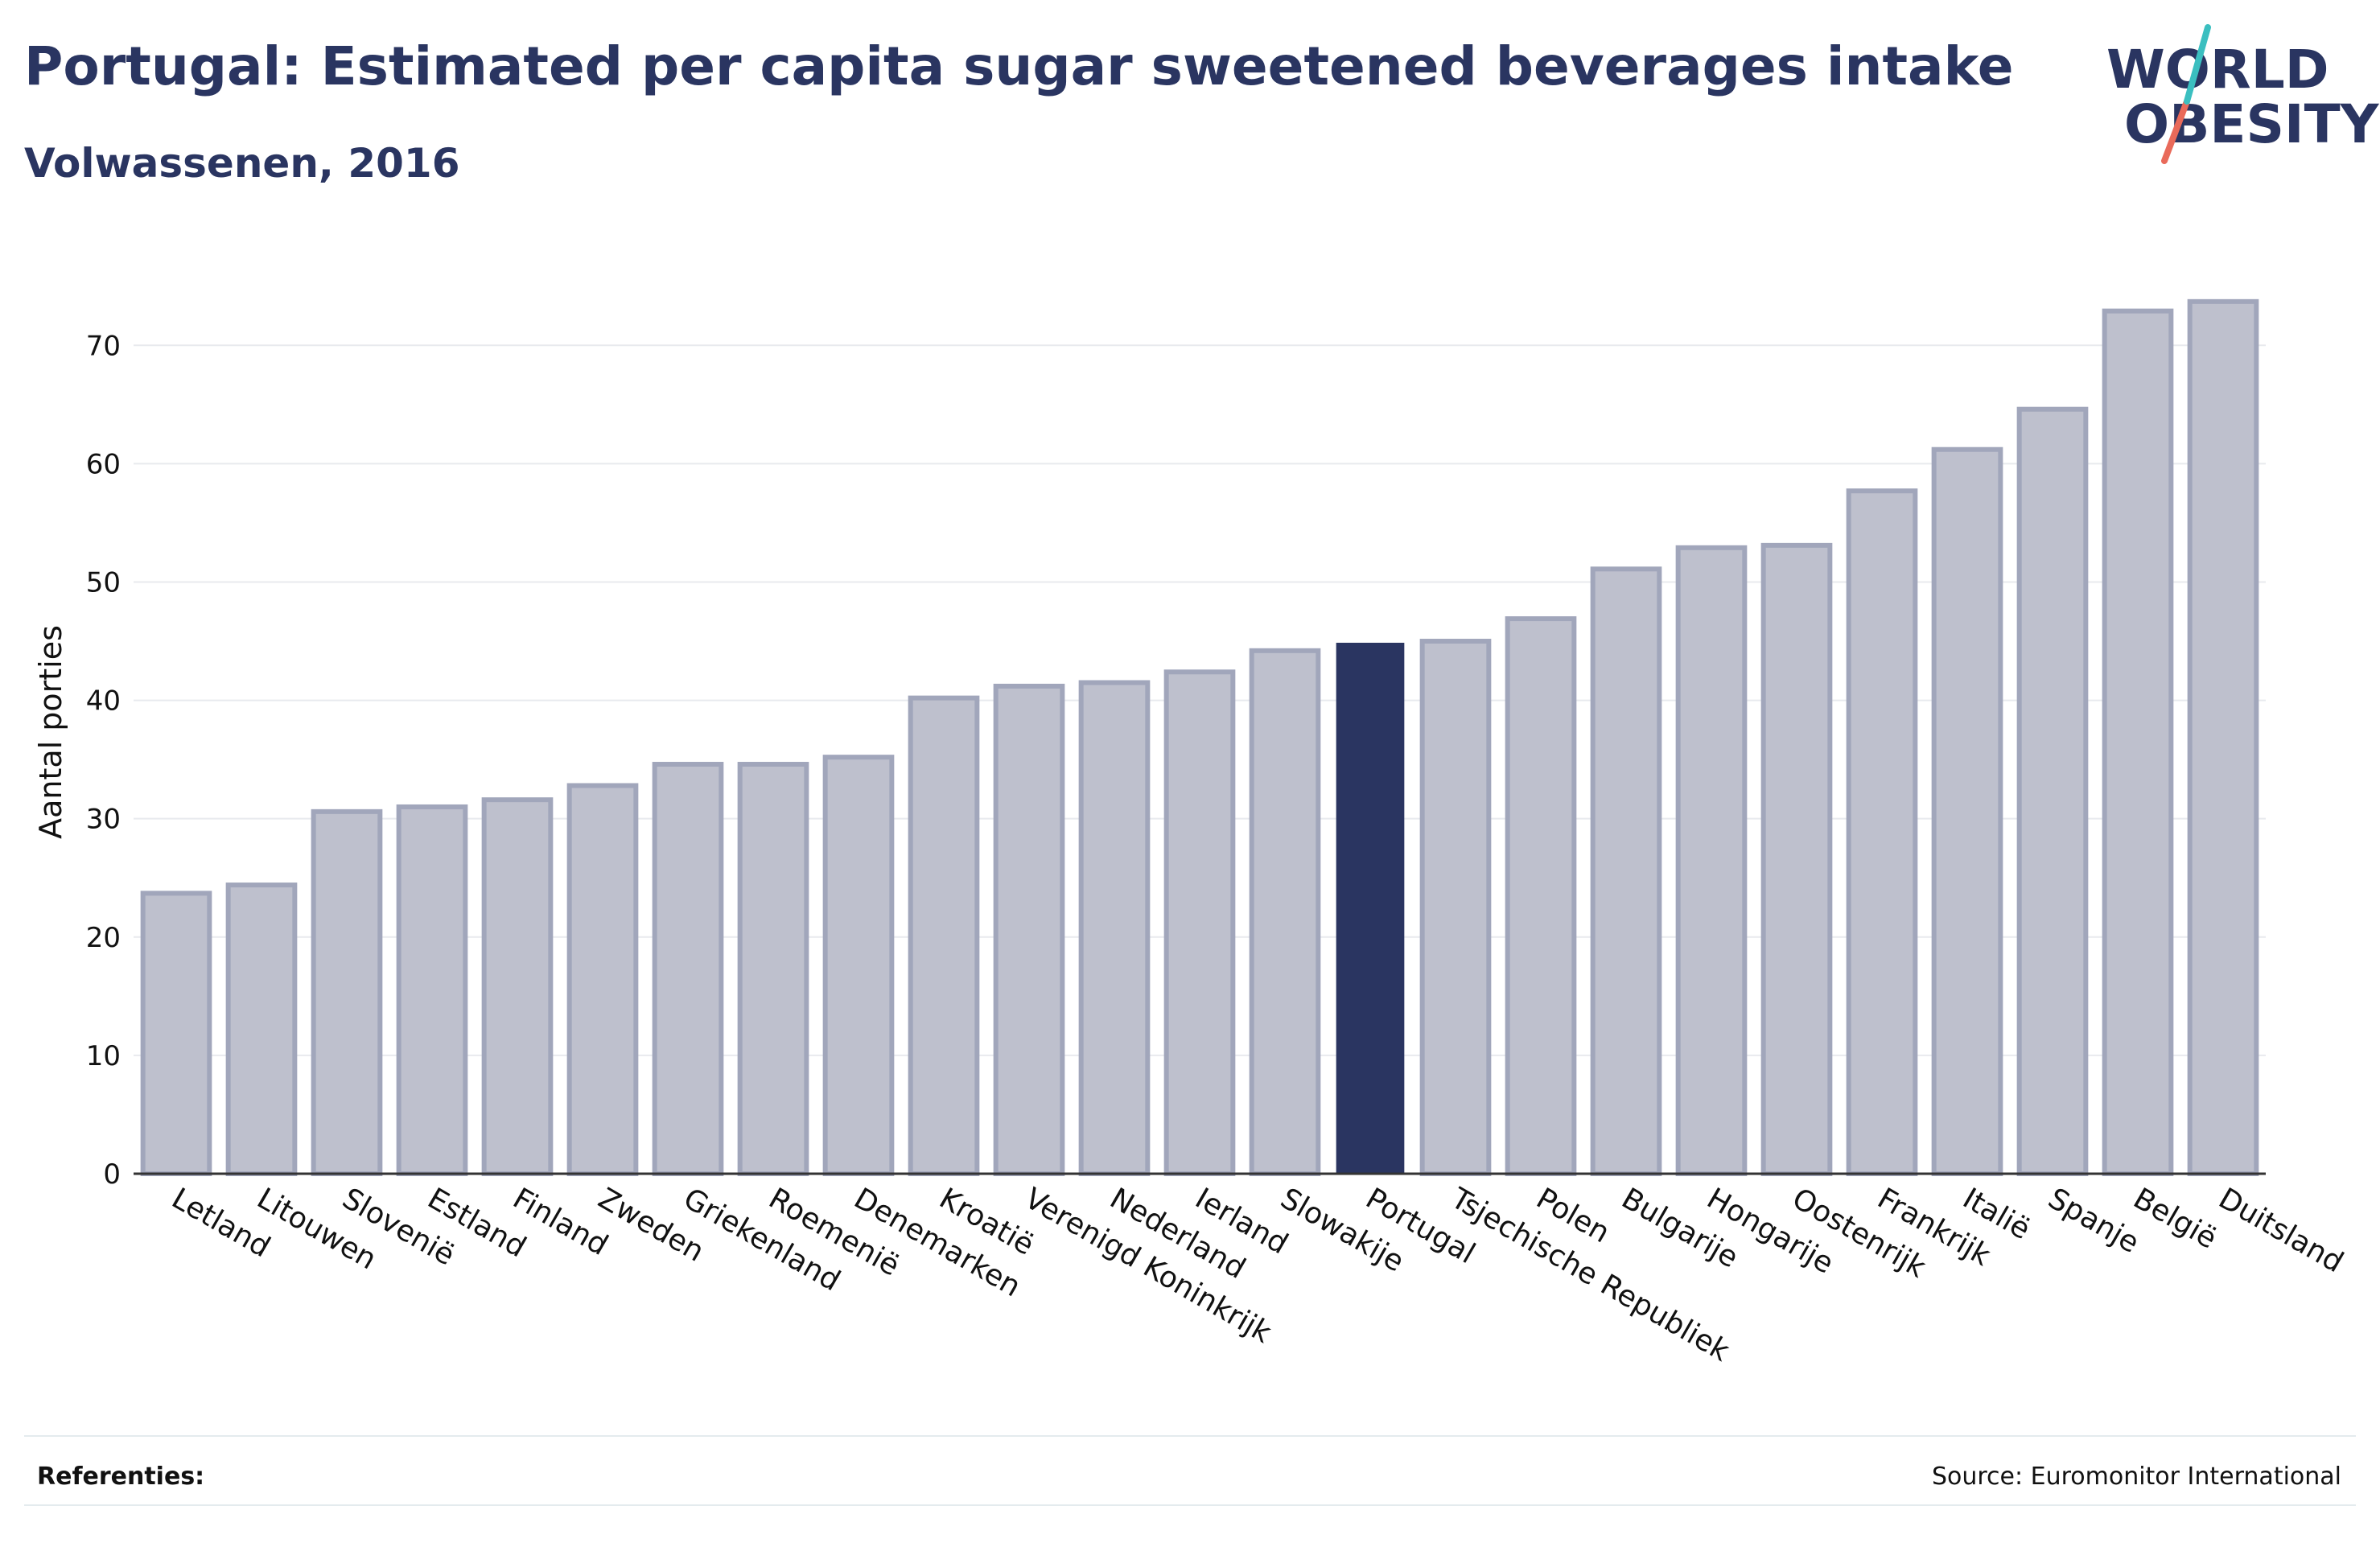 The height and width of the screenshot is (1547, 2380). What do you see at coordinates (104, 346) in the screenshot?
I see `y-tick-label: 70` at bounding box center [104, 346].